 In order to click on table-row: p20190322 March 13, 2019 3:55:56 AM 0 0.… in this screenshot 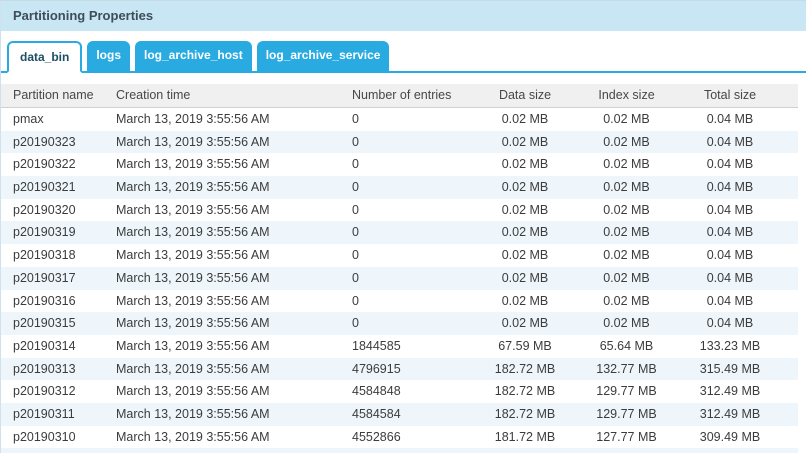, I will do `click(399, 165)`.